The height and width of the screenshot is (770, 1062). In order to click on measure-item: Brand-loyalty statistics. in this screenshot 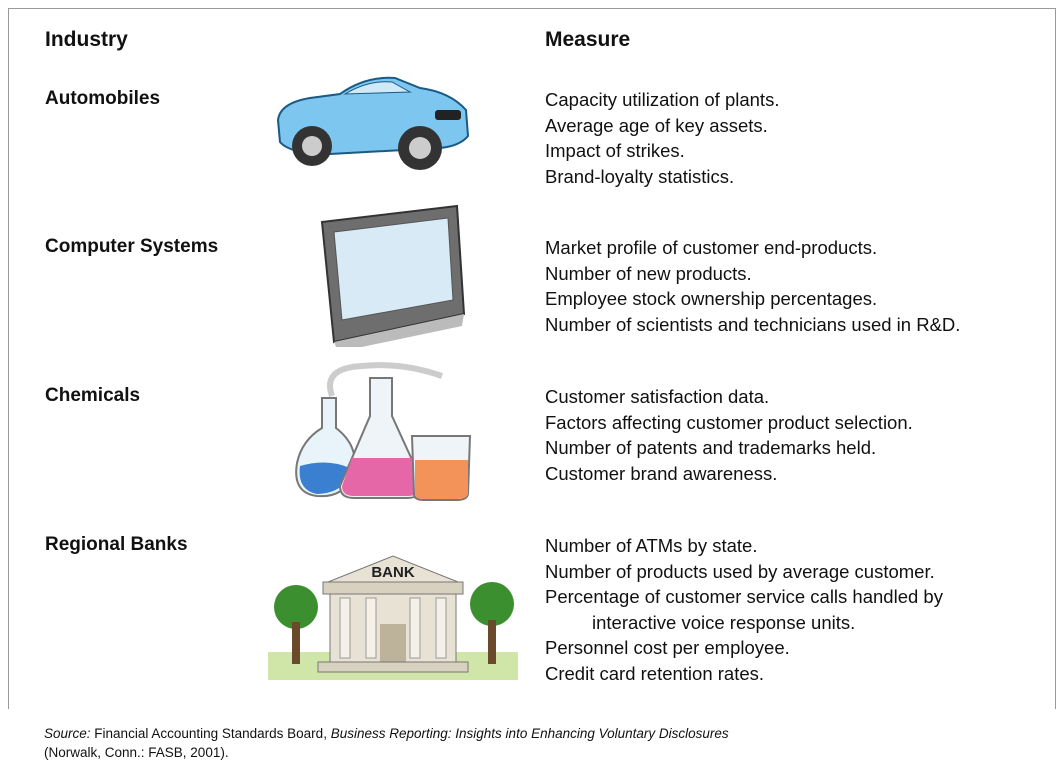, I will do `click(640, 176)`.